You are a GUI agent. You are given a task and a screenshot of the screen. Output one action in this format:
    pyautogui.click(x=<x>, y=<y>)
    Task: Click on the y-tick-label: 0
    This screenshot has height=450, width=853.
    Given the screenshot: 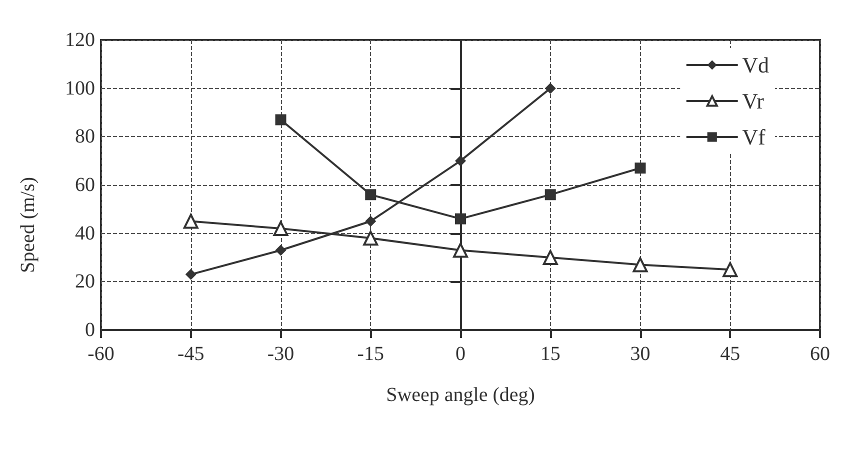 What is the action you would take?
    pyautogui.click(x=90, y=330)
    